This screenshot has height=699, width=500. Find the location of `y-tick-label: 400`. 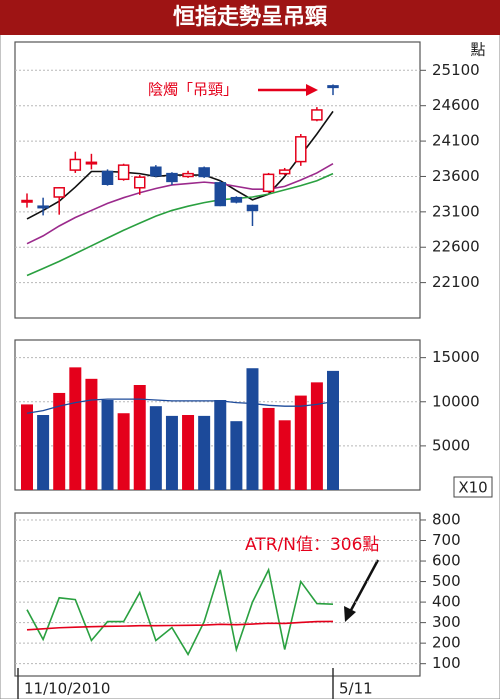

y-tick-label: 400 is located at coordinates (446, 602).